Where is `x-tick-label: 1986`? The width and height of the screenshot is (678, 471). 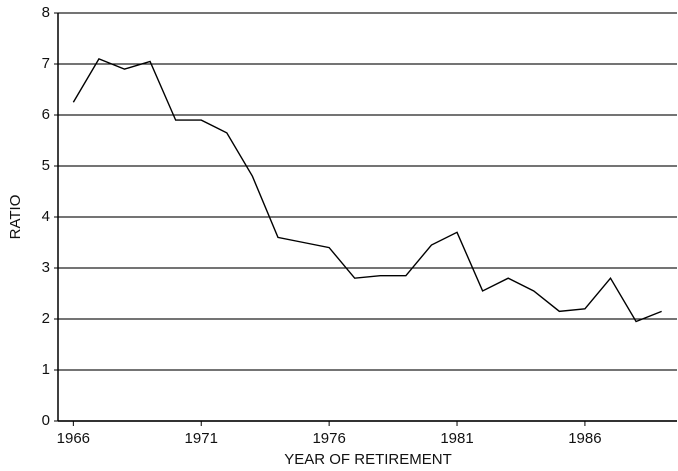
x-tick-label: 1986 is located at coordinates (584, 438).